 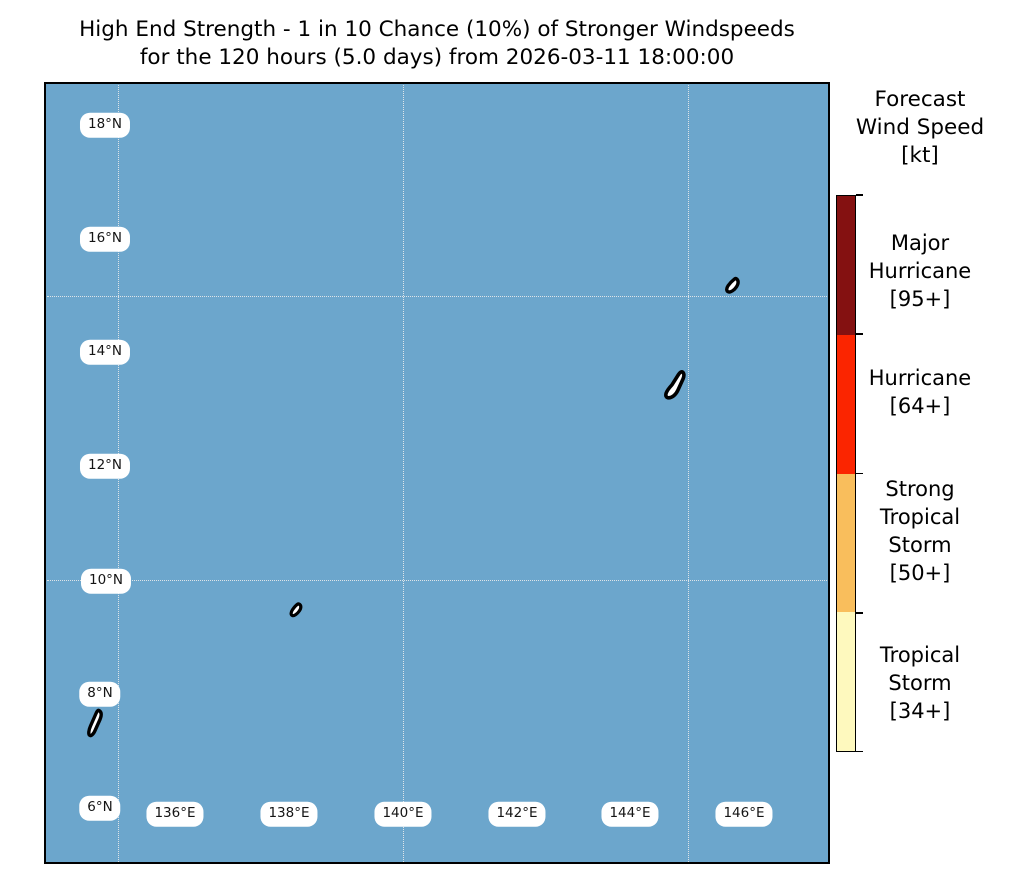 What do you see at coordinates (846, 681) in the screenshot?
I see `colorbar-segment-tropical-storm` at bounding box center [846, 681].